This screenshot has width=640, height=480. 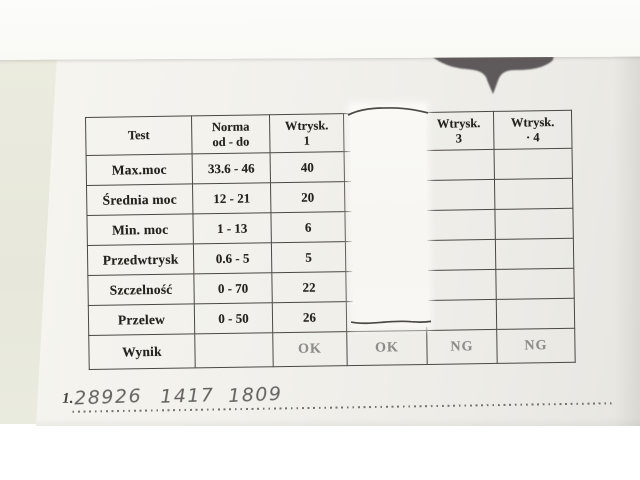 I want to click on handwritten-serial-line: 1. 28926 1417 1809, so click(x=339, y=402).